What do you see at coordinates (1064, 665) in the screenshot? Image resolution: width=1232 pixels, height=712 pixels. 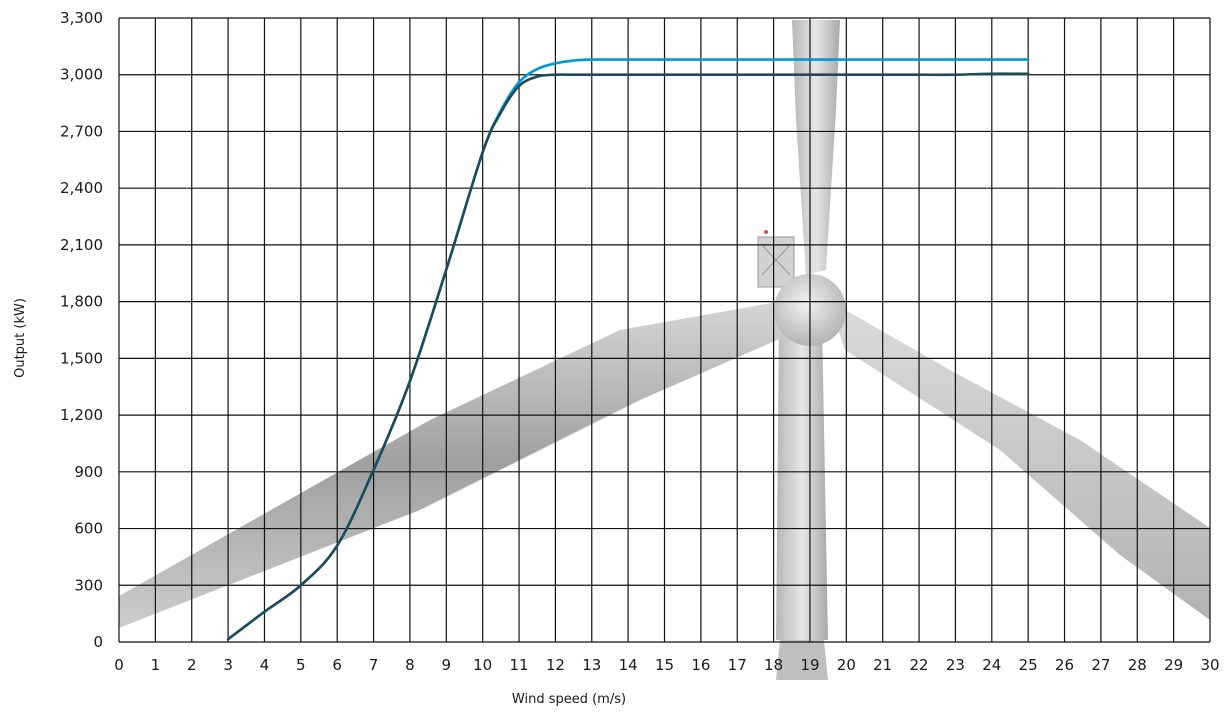 I see `x-tick-label: 26` at bounding box center [1064, 665].